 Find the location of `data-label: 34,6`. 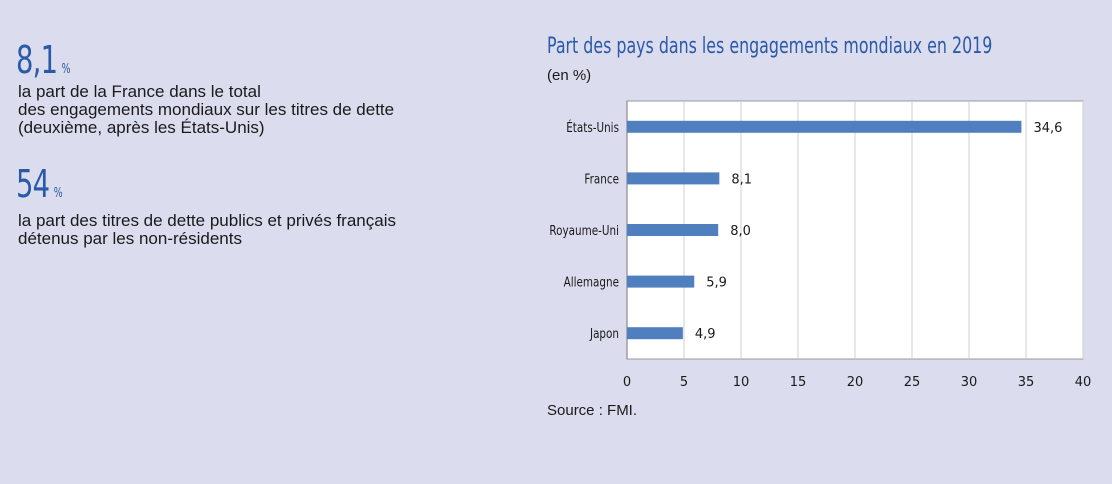

data-label: 34,6 is located at coordinates (1047, 128).